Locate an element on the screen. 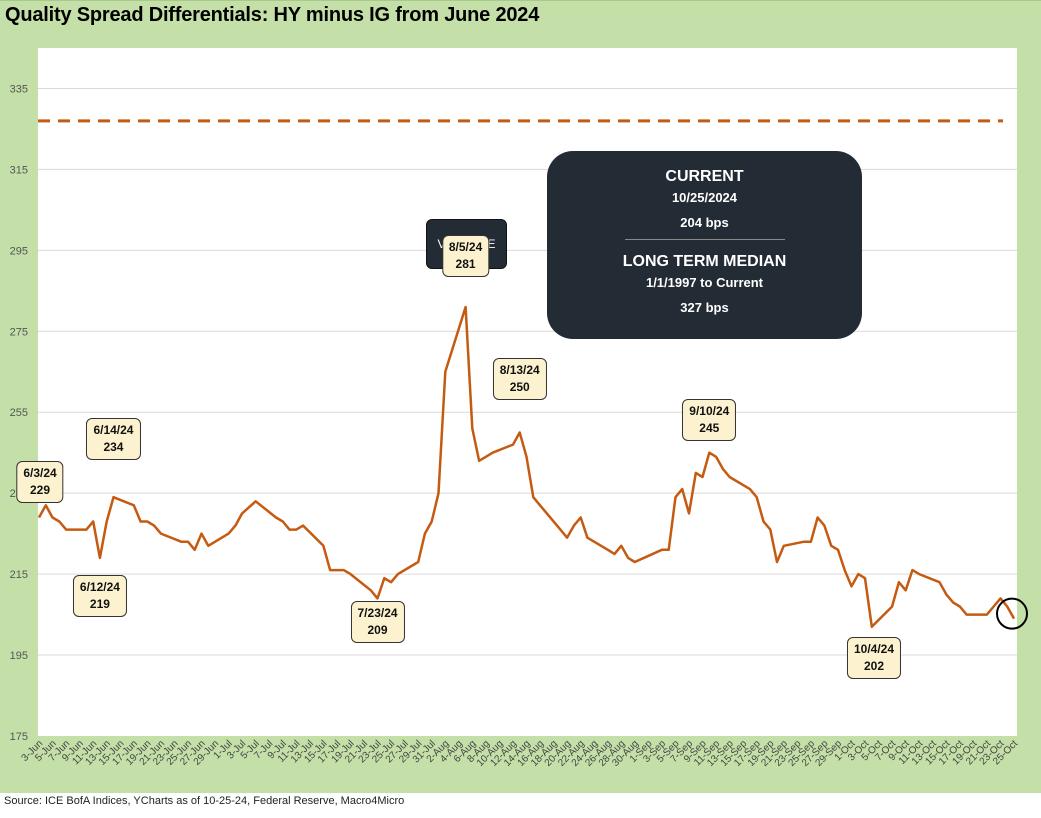 The image size is (1041, 818). infobox-separator is located at coordinates (704, 239).